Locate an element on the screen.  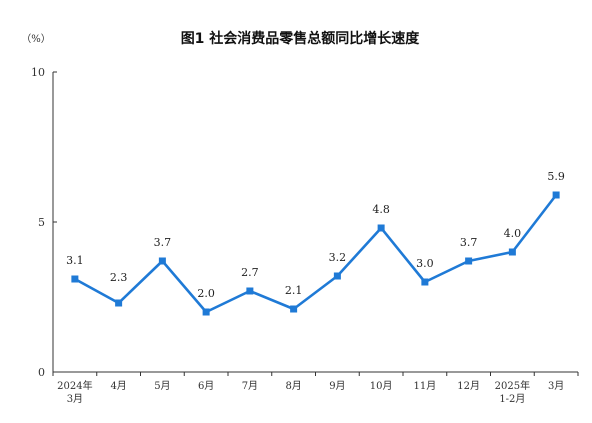
x-tick-label: 2024年 3月 is located at coordinates (74, 392).